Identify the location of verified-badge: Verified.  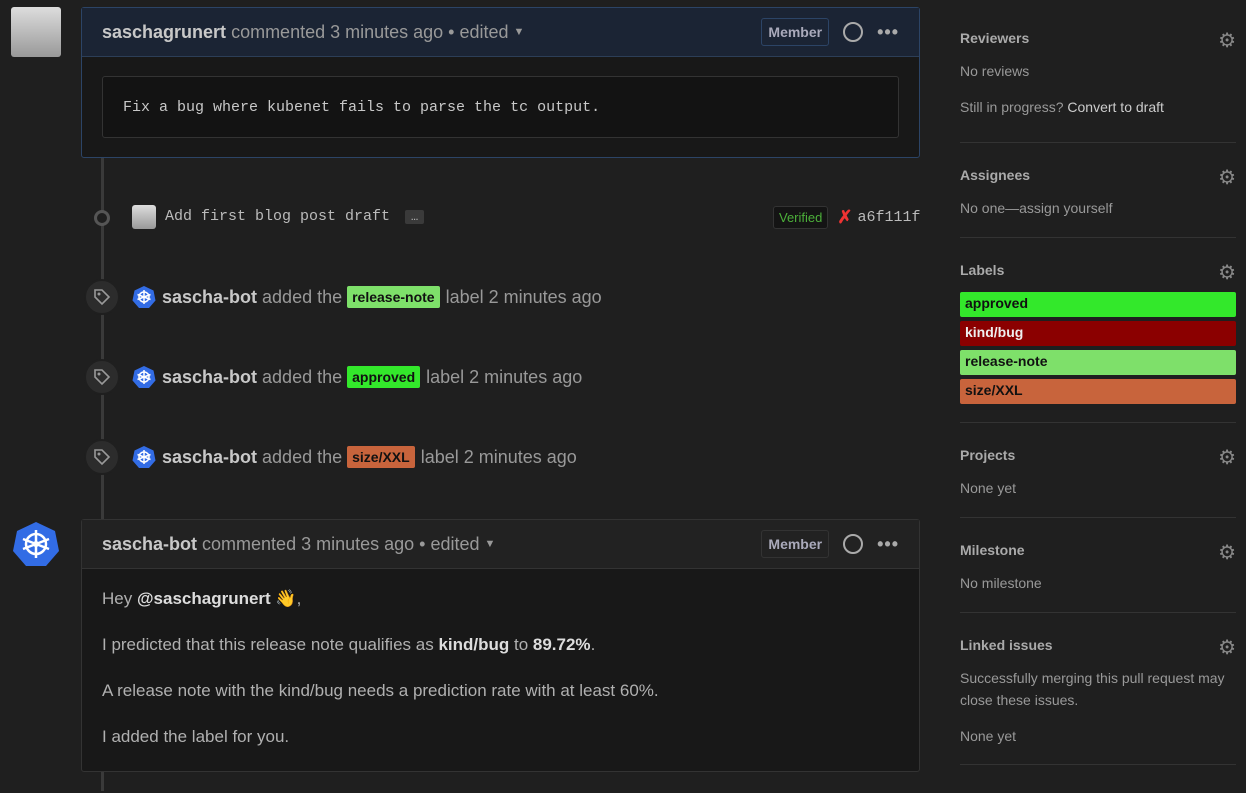
(801, 217).